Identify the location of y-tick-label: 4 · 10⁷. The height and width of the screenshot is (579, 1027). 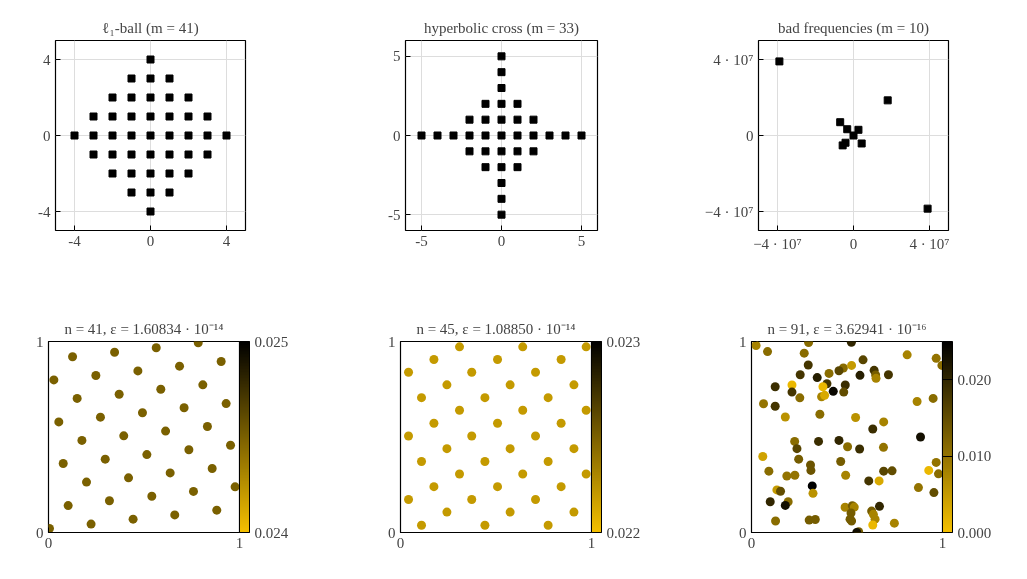
(733, 59).